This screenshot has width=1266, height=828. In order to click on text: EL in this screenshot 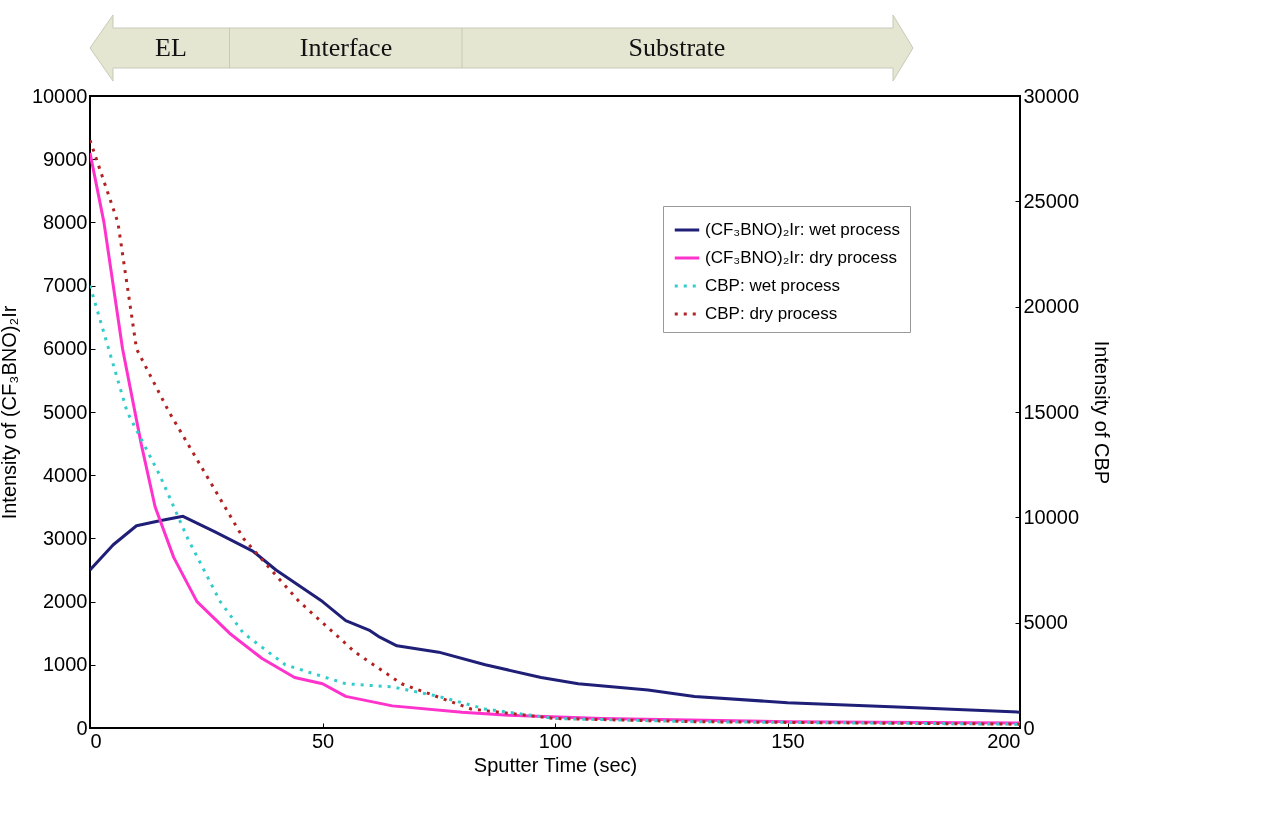, I will do `click(171, 48)`.